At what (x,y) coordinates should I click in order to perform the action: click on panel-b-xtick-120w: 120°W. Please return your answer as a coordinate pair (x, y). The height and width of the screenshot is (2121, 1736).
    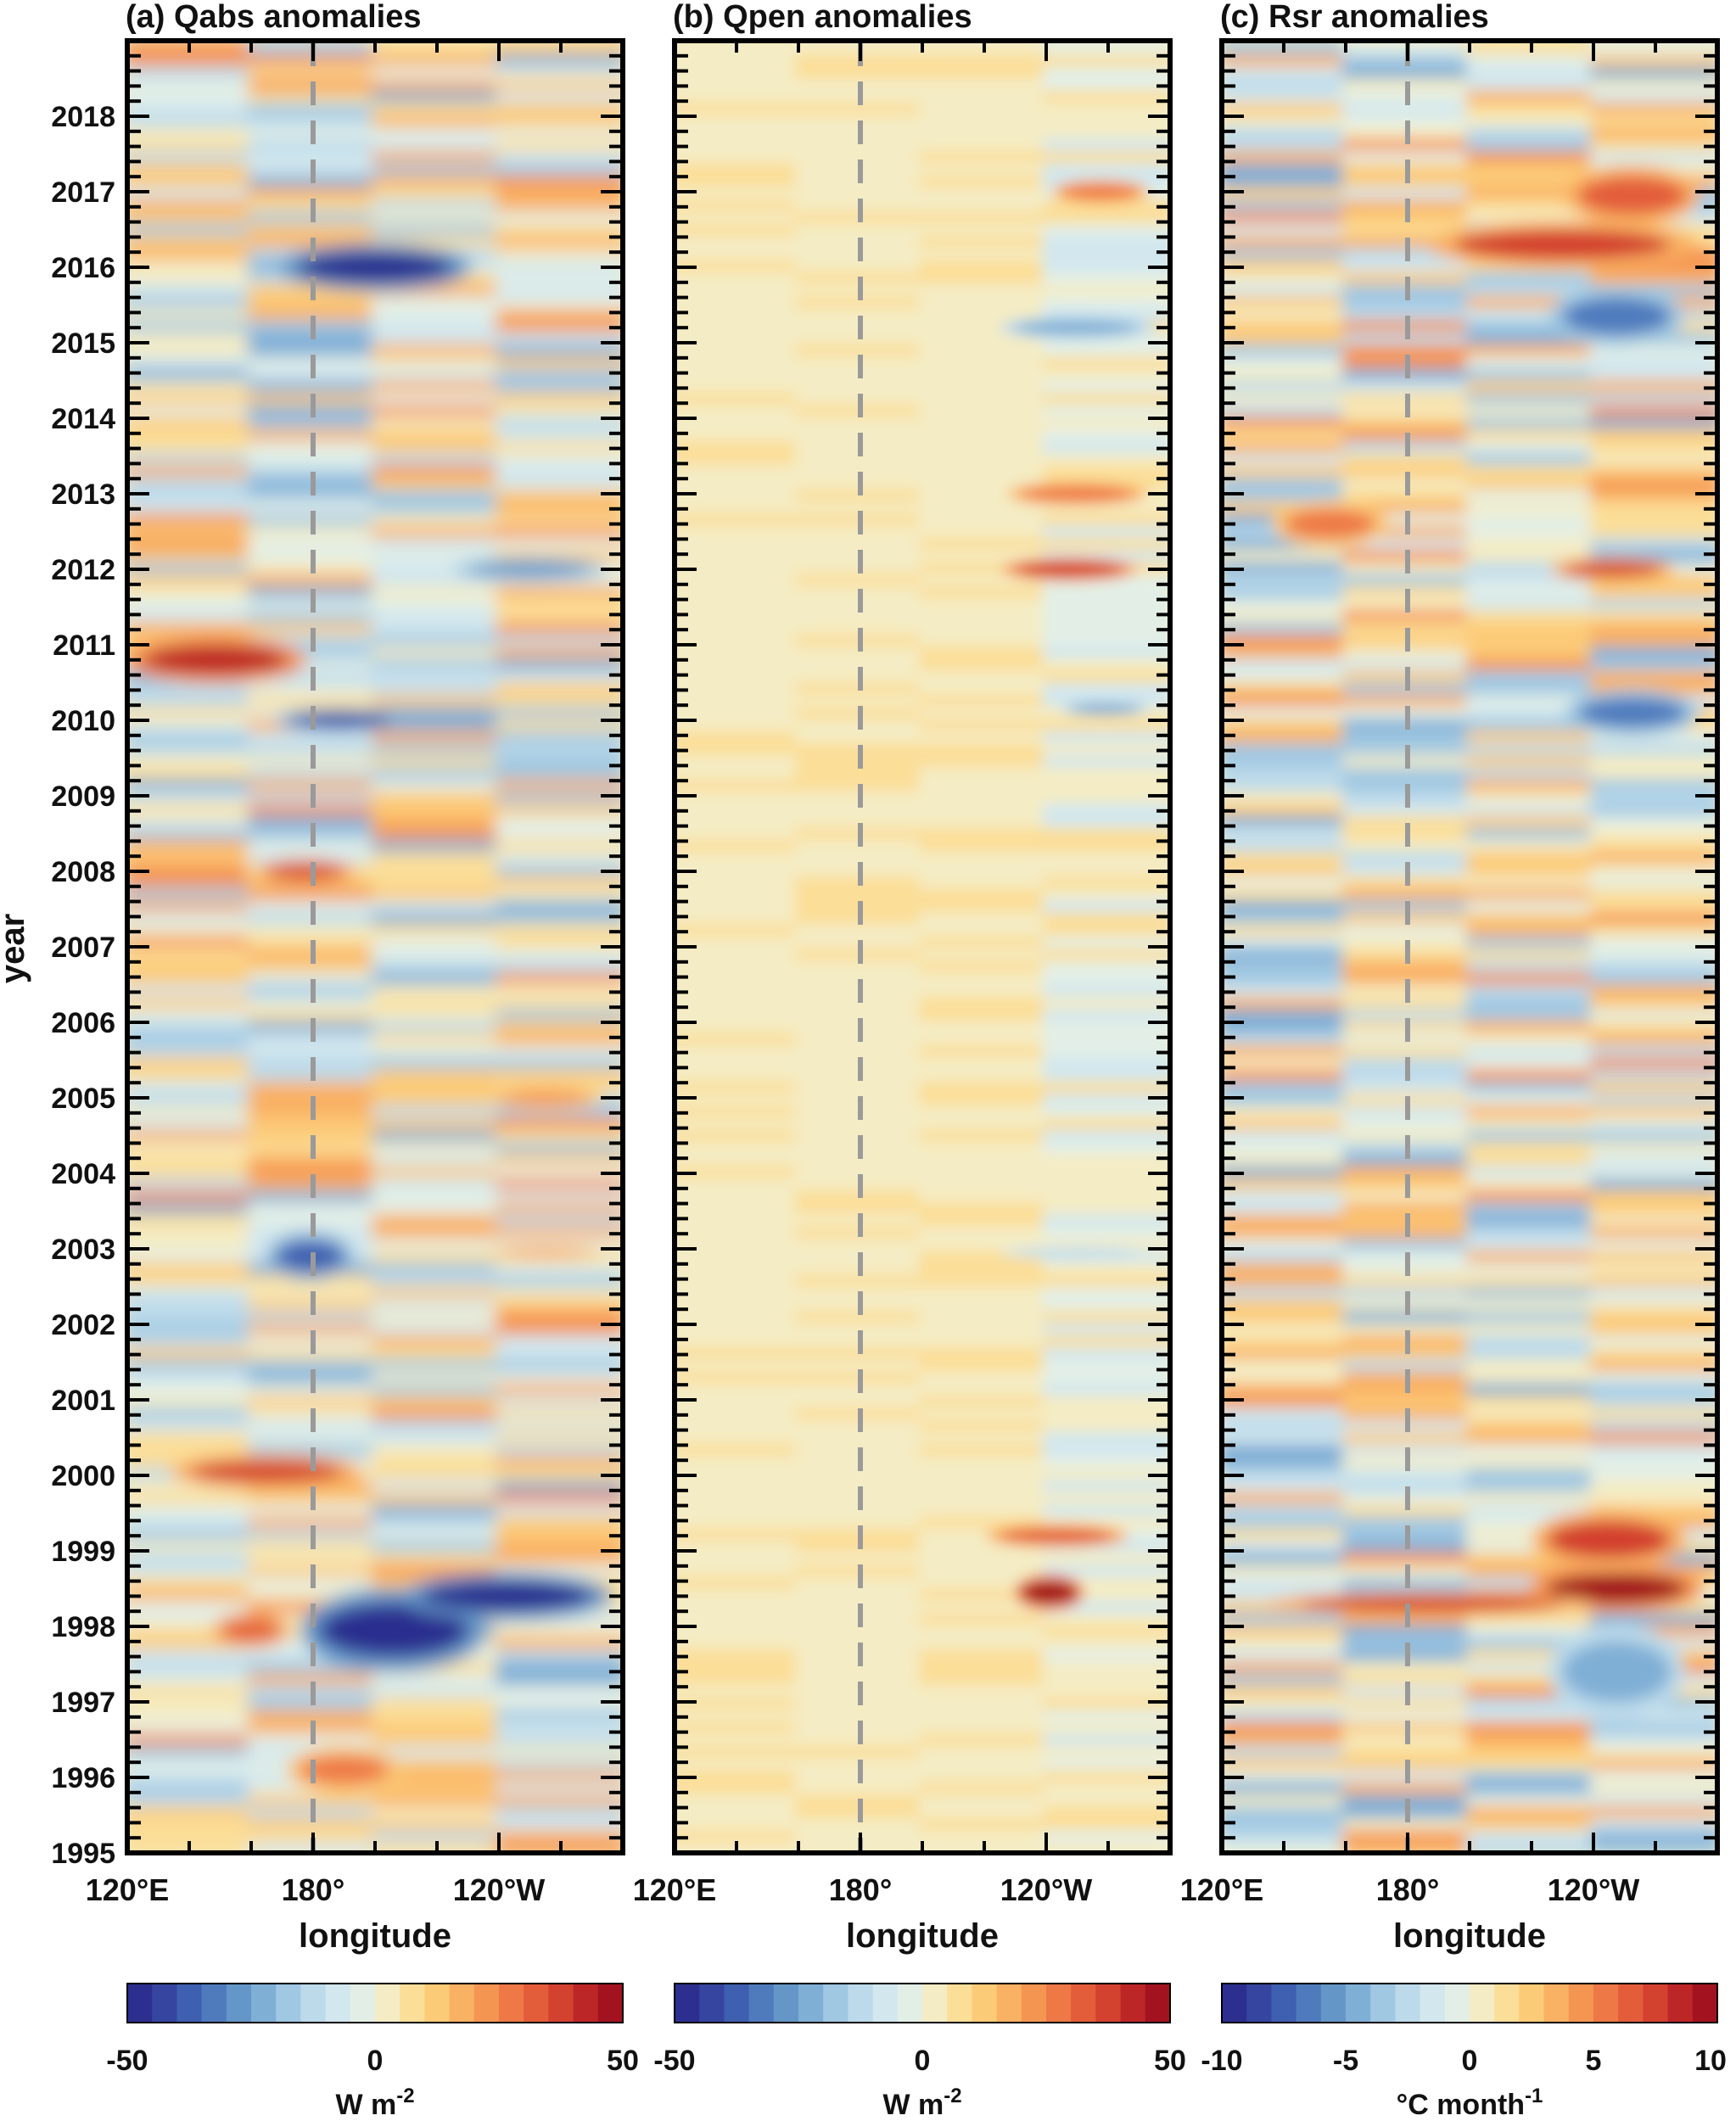
    Looking at the image, I should click on (1046, 1889).